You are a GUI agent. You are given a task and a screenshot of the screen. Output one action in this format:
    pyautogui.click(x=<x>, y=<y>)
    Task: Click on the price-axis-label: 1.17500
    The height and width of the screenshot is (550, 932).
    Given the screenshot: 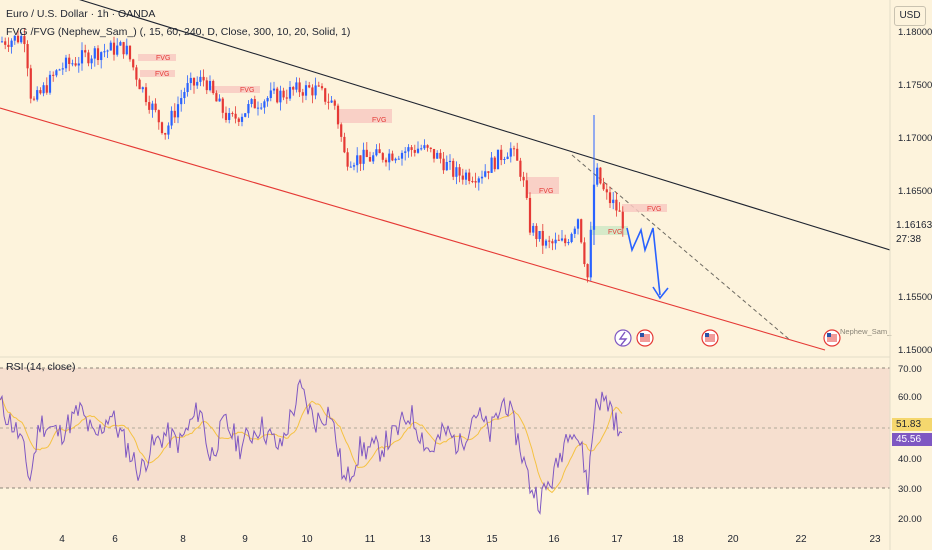 What is the action you would take?
    pyautogui.click(x=915, y=85)
    